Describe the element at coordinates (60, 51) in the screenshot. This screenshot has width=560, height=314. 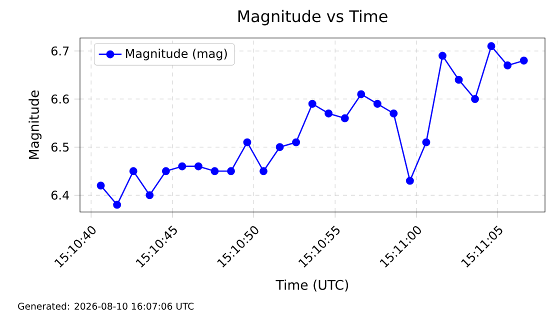
I see `y-tick-label: 6.7` at that location.